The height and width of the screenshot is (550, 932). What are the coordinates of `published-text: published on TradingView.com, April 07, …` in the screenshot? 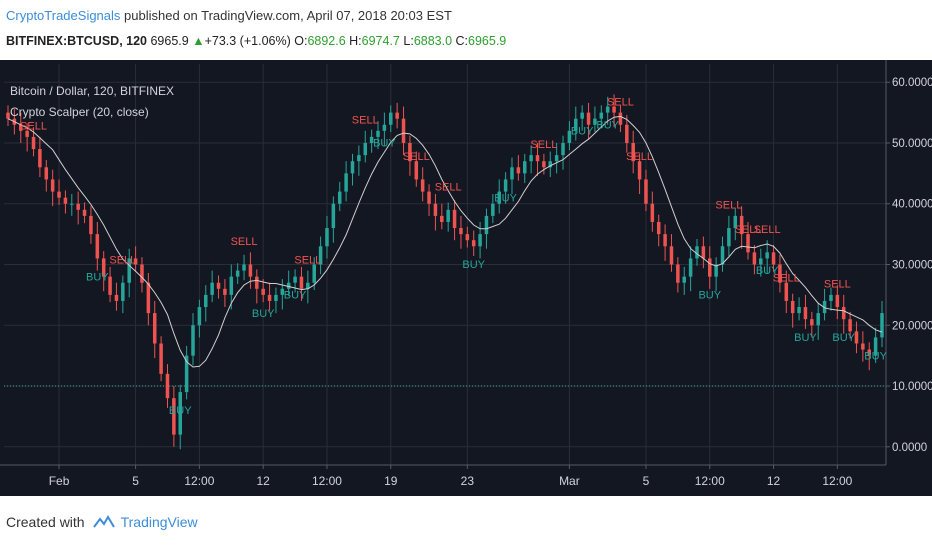 It's located at (286, 15).